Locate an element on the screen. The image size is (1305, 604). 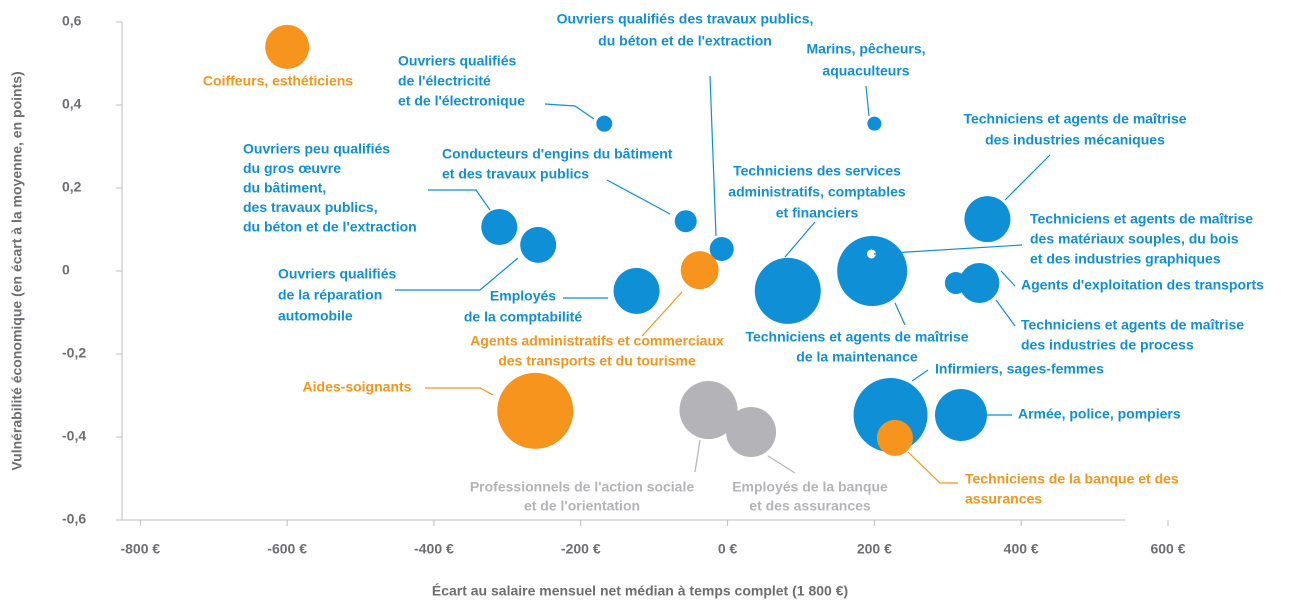
y-tick-label: -0,2 is located at coordinates (74, 353).